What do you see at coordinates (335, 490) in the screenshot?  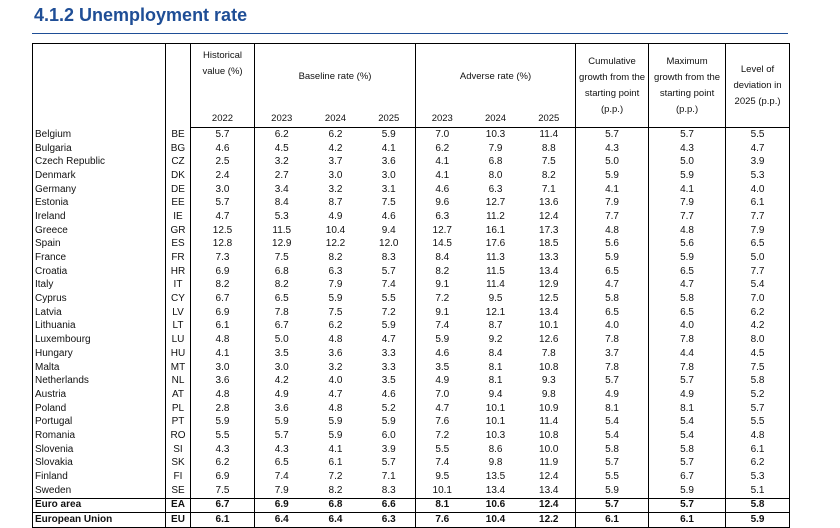 I see `value-cell: 8.2` at bounding box center [335, 490].